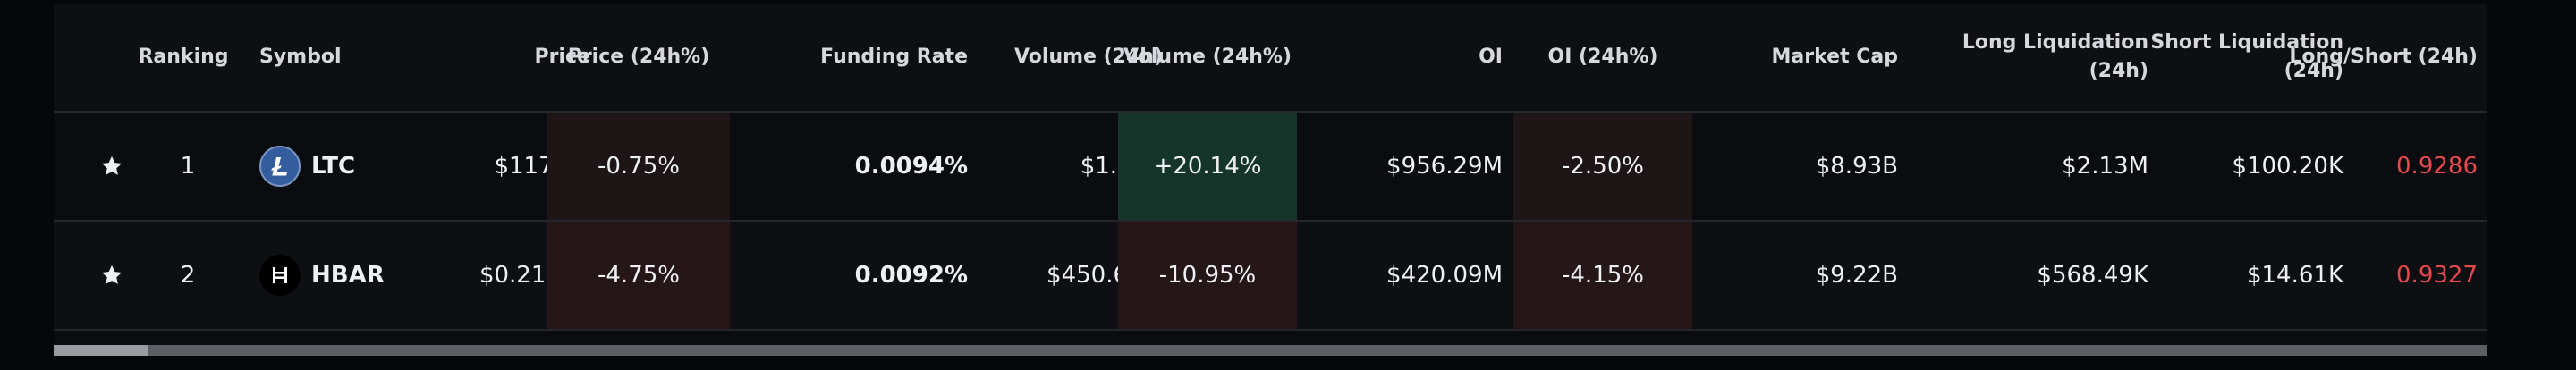  Describe the element at coordinates (2092, 275) in the screenshot. I see `long-liquidation-value: $568.49K` at that location.